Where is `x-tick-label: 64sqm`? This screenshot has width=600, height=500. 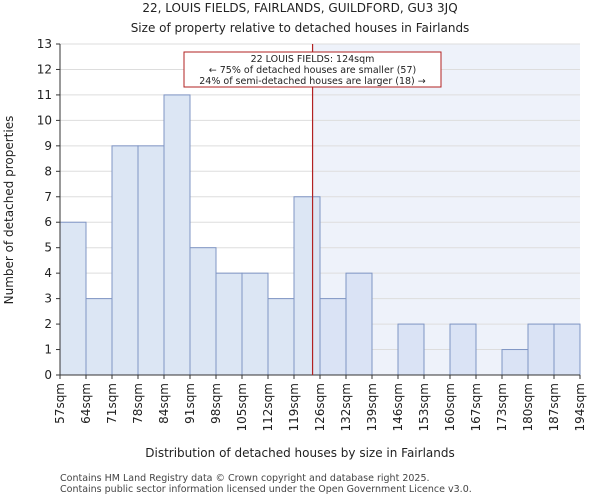 x-tick-label: 64sqm is located at coordinates (86, 403).